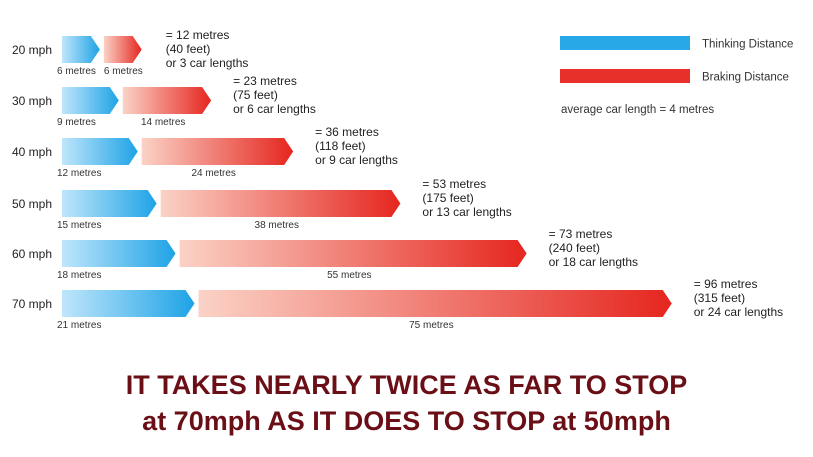 The image size is (813, 457). Describe the element at coordinates (719, 298) in the screenshot. I see `total-feet-label: (315 feet)` at that location.